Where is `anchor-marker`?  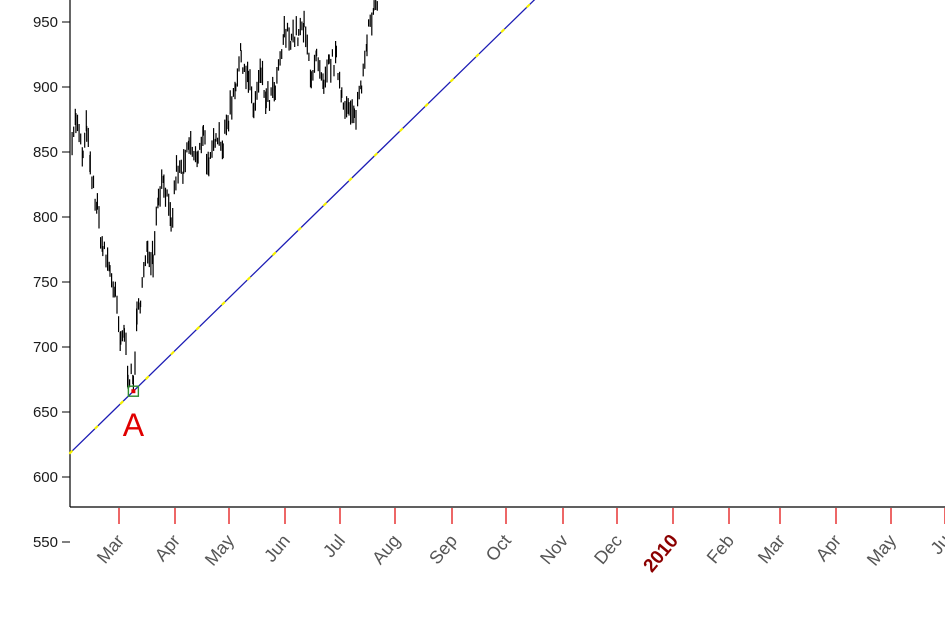 anchor-marker is located at coordinates (133, 391).